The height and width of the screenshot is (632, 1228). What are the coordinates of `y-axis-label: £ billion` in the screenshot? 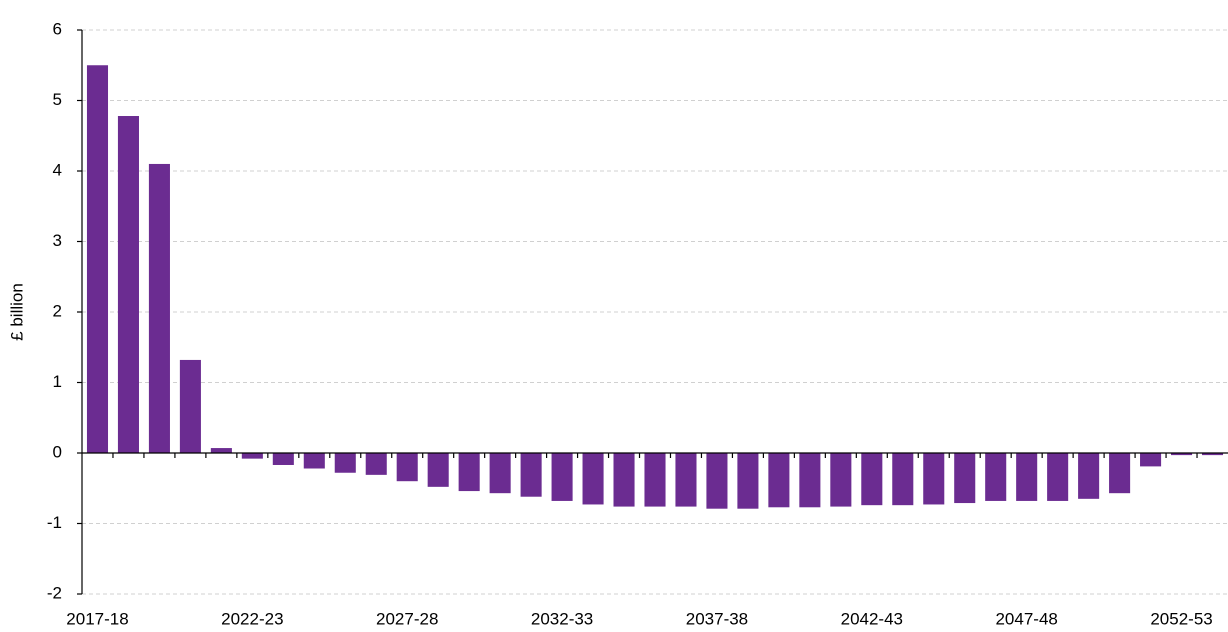 It's located at (16, 312).